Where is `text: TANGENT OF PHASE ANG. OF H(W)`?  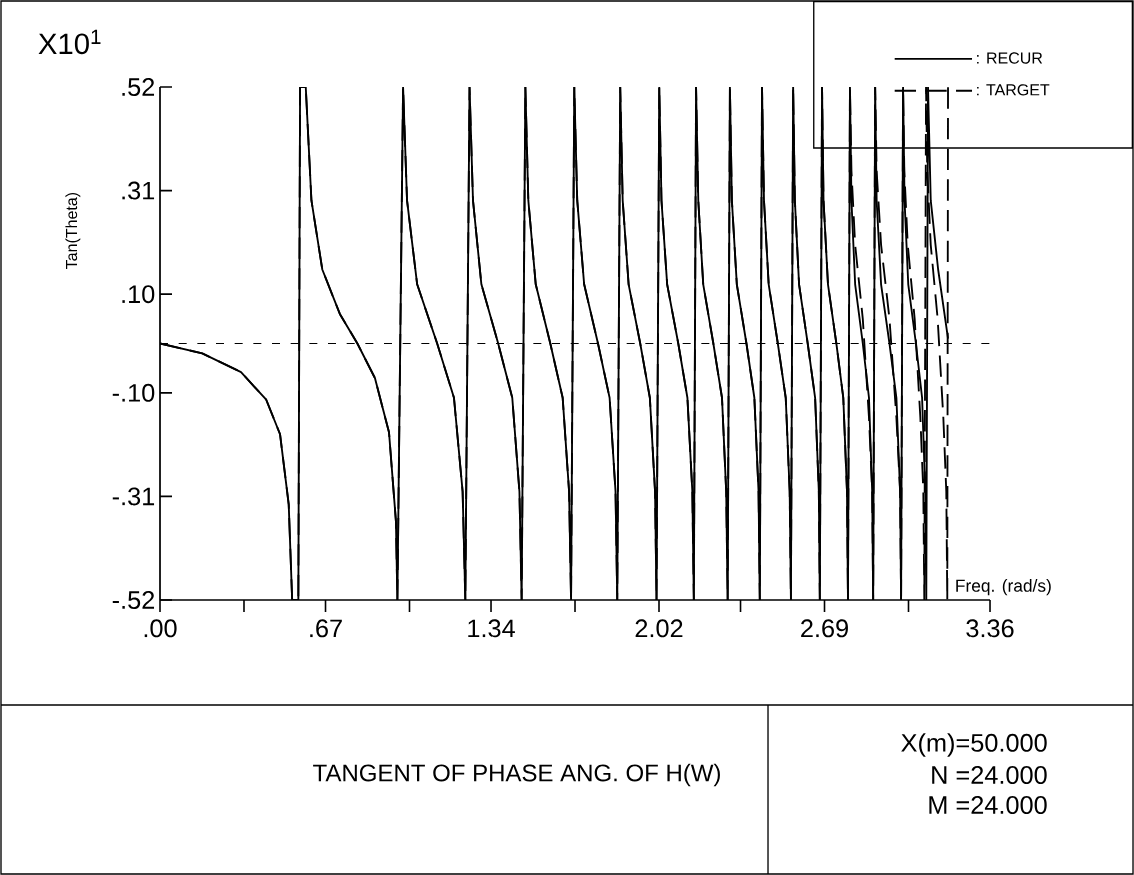
text: TANGENT OF PHASE ANG. OF H(W) is located at coordinates (516, 775).